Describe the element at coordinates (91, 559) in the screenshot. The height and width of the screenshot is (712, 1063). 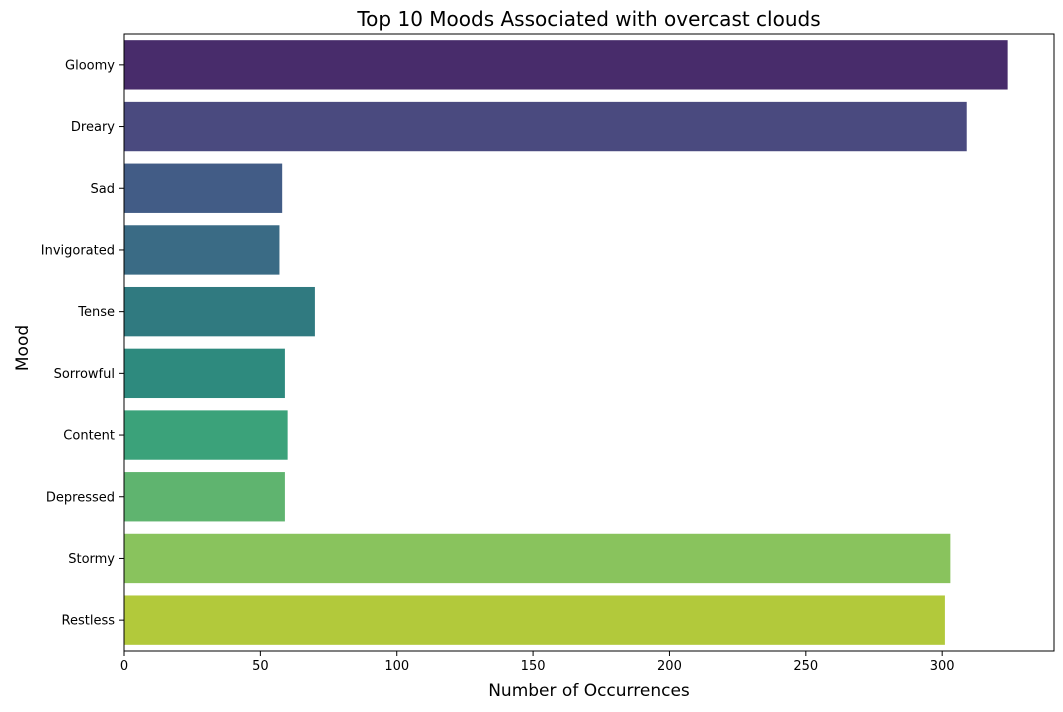
I see `y-tick-label: Stormy` at that location.